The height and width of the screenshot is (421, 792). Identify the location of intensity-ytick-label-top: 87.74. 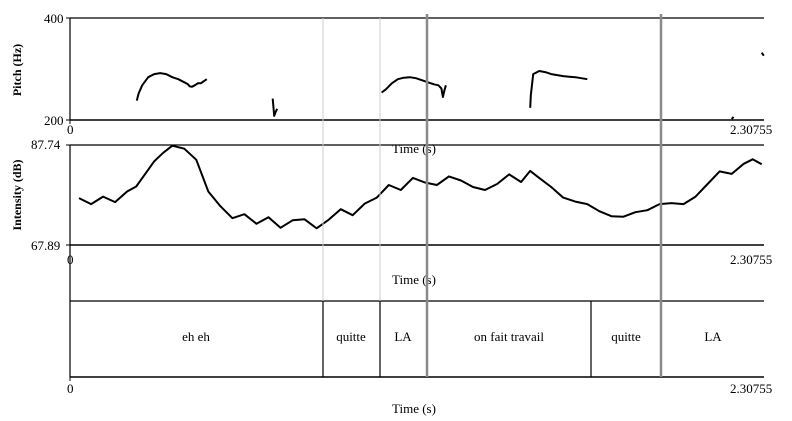
(46, 144).